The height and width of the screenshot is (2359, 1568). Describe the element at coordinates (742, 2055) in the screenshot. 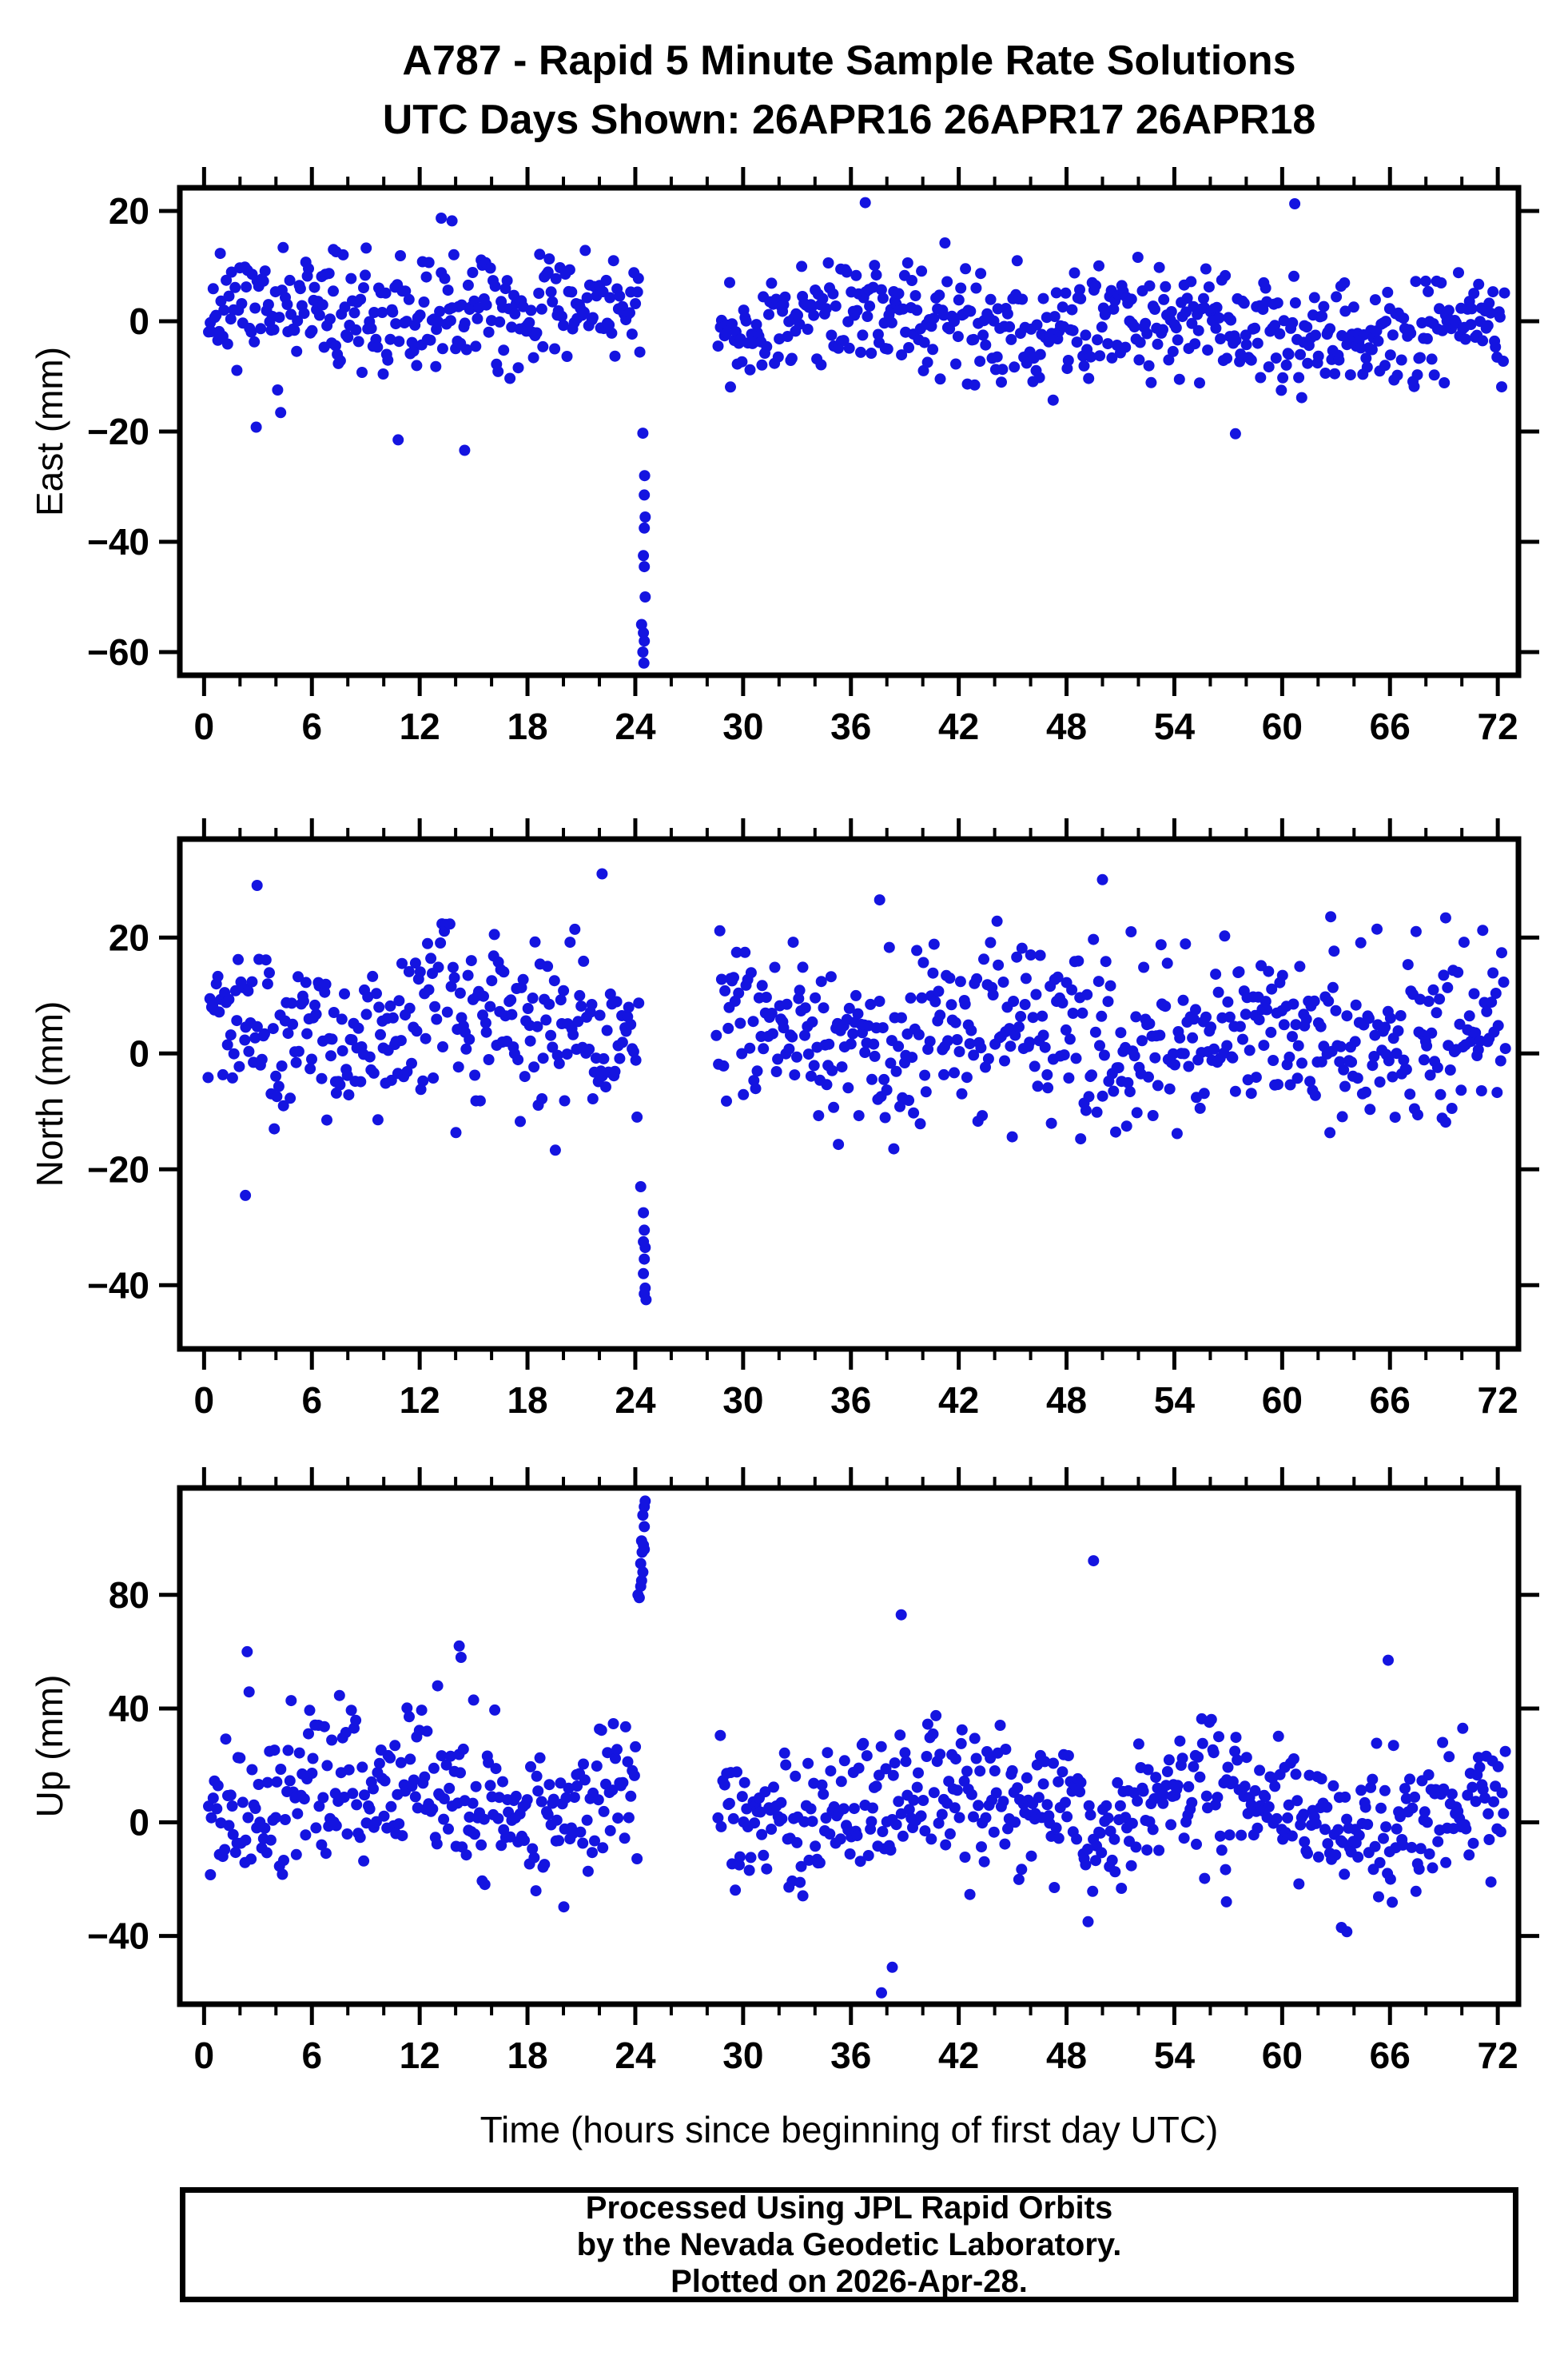

I see `x-tick-label: 30` at that location.